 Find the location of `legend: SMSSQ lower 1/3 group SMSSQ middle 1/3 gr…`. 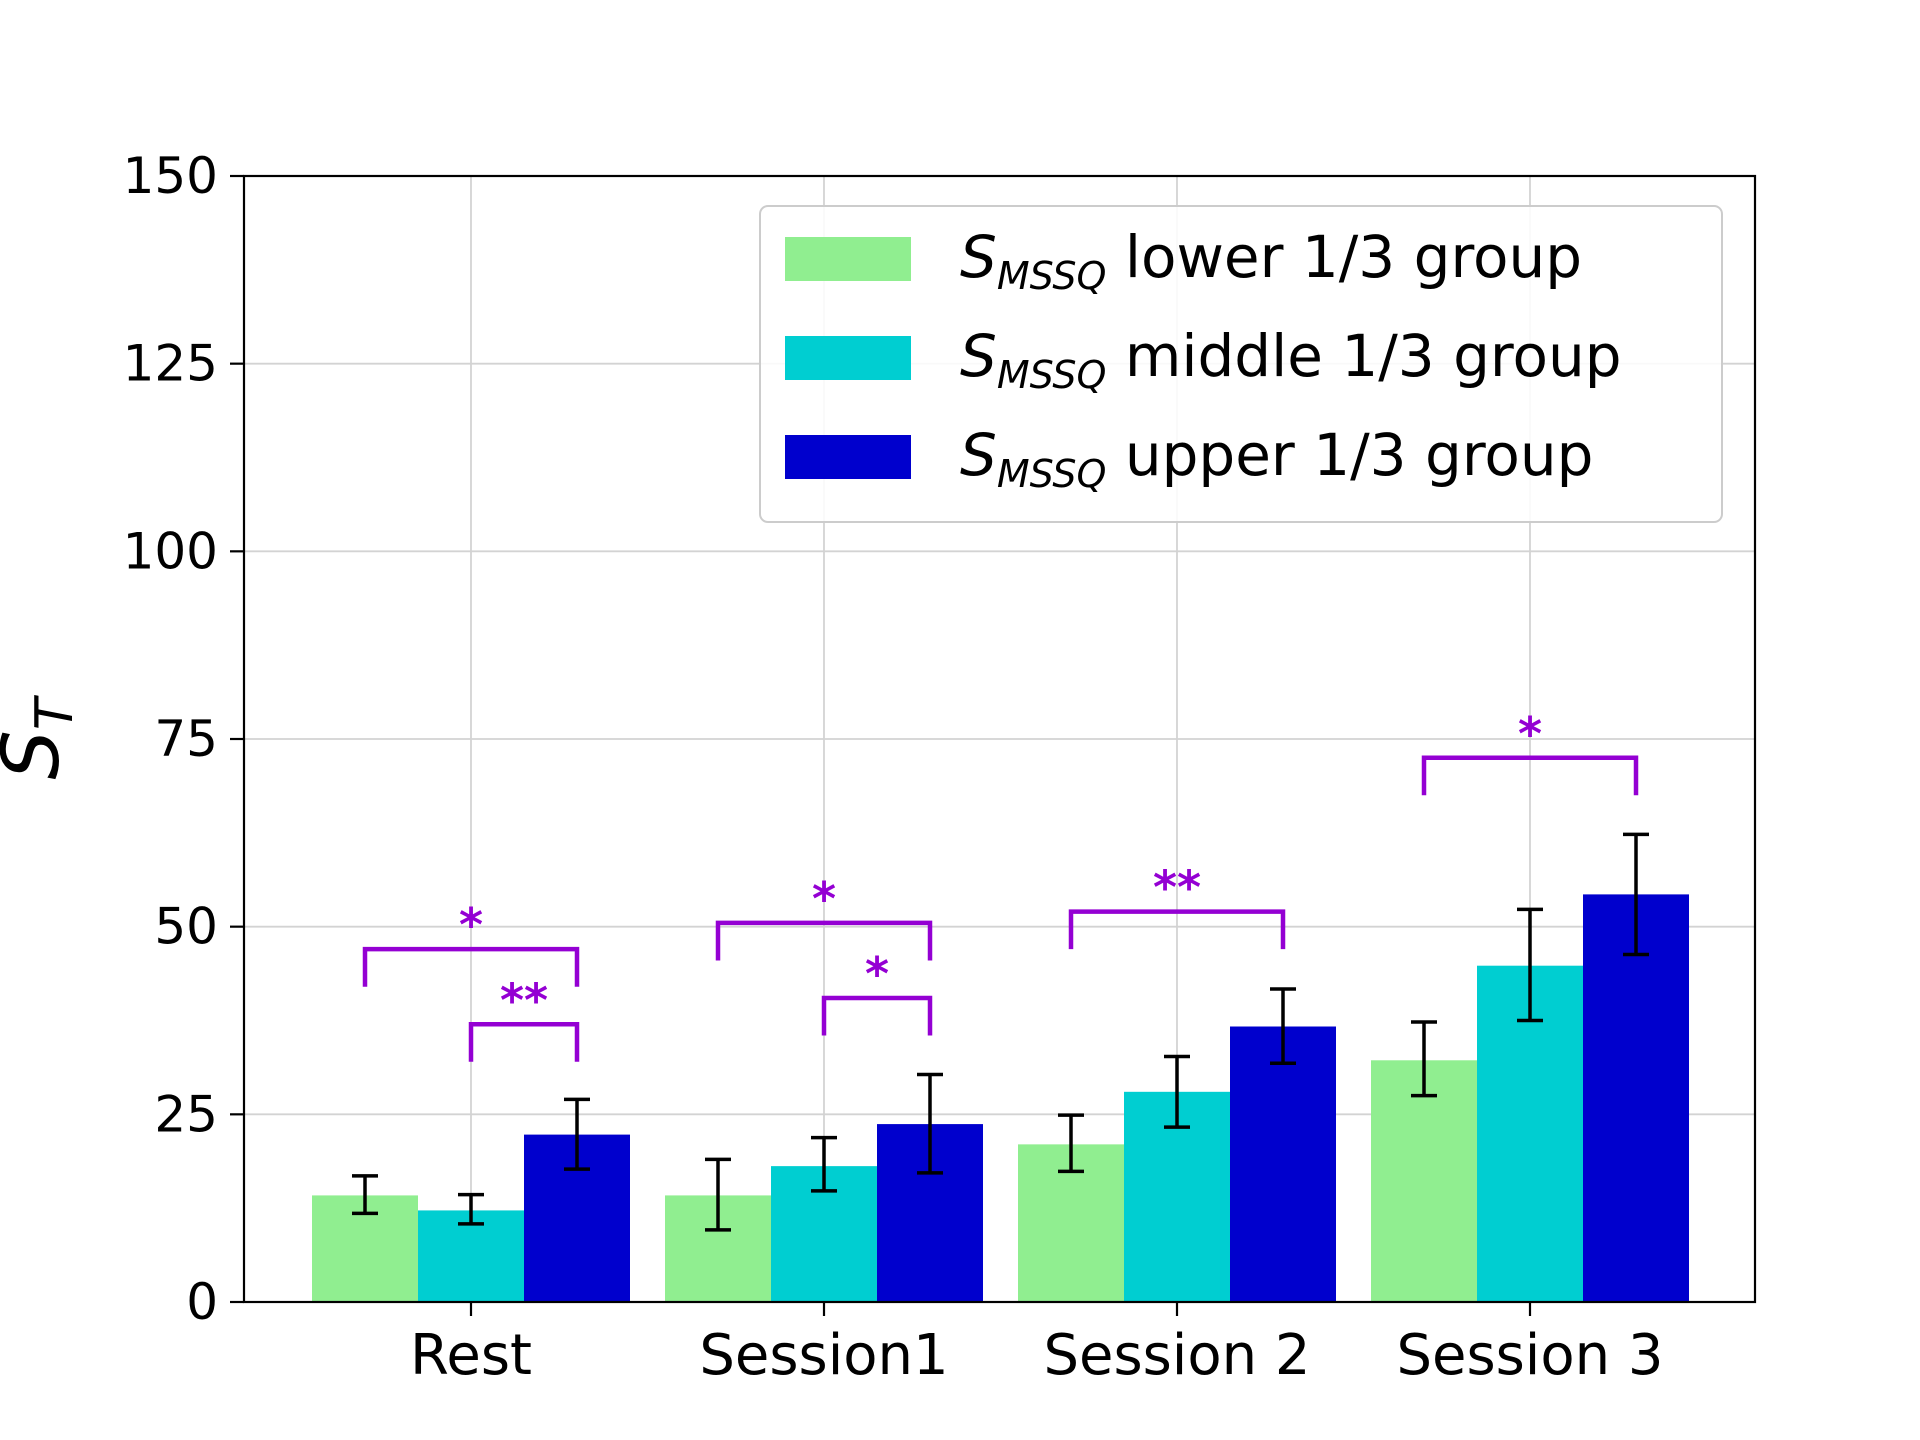

legend: SMSSQ lower 1/3 group SMSSQ middle 1/3 gr… is located at coordinates (1241, 364).